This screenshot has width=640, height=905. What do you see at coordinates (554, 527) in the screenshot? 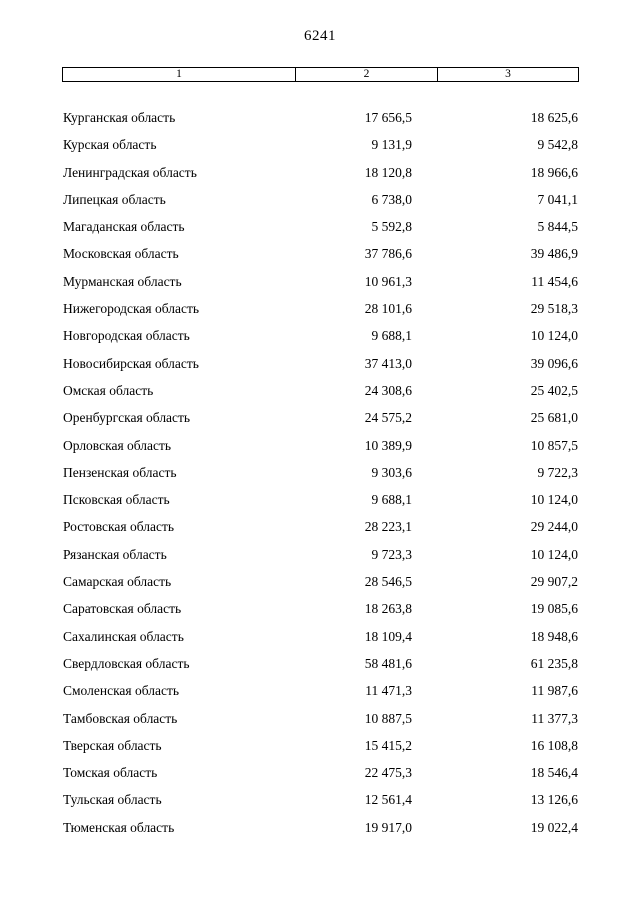
I see `value-col3: 29 244,0` at bounding box center [554, 527].